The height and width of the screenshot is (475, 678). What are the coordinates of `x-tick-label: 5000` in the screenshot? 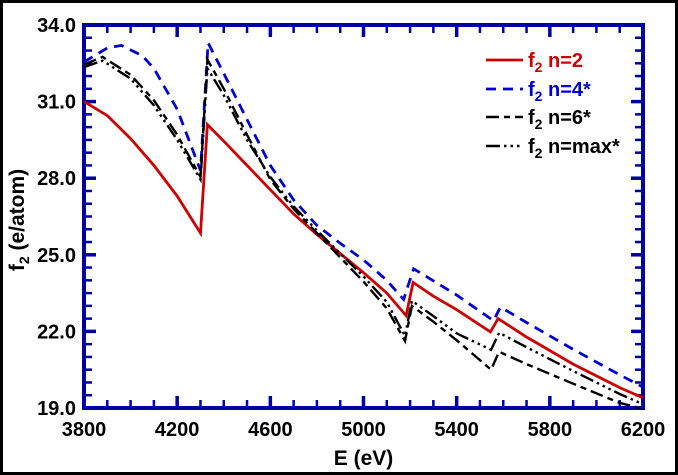 It's located at (363, 430).